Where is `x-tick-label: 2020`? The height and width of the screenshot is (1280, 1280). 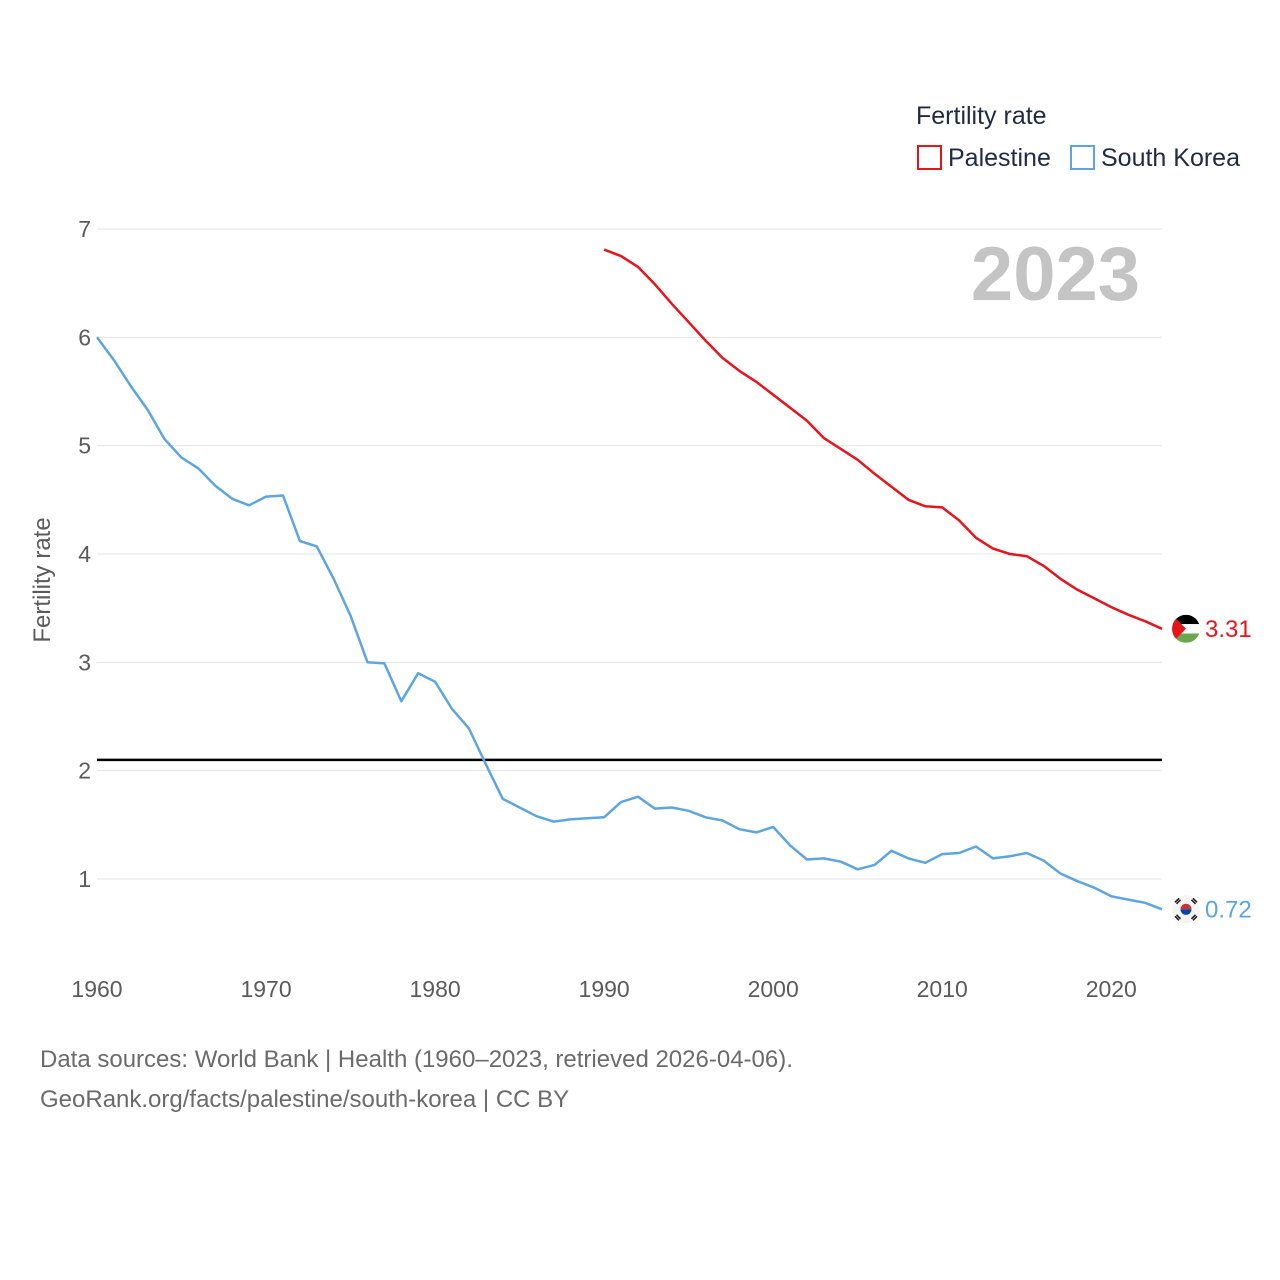 x-tick-label: 2020 is located at coordinates (1111, 989).